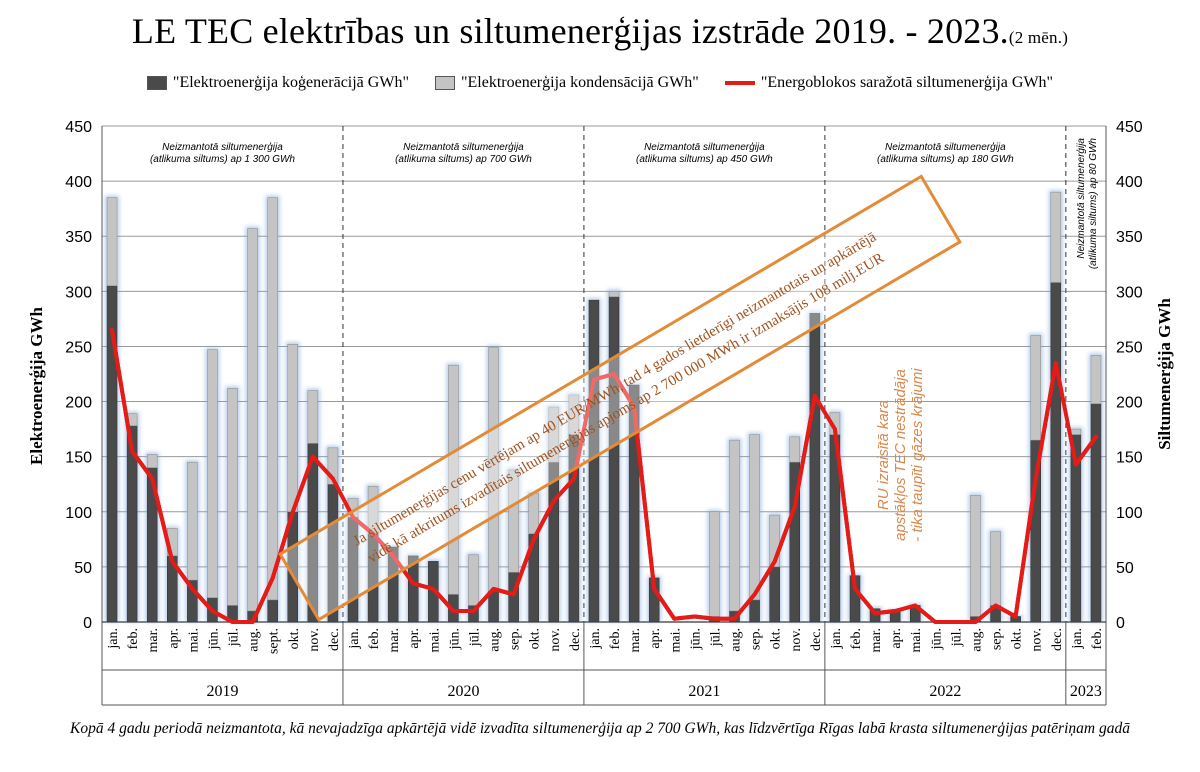  I want to click on x-tick-label: sep., so click(756, 639).